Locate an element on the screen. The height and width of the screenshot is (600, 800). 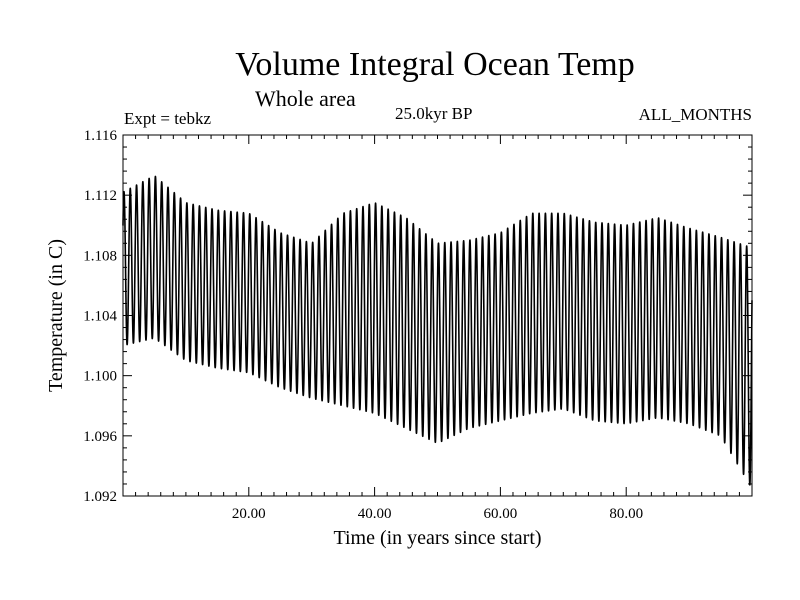
x-tick-label: 60.00 is located at coordinates (501, 514).